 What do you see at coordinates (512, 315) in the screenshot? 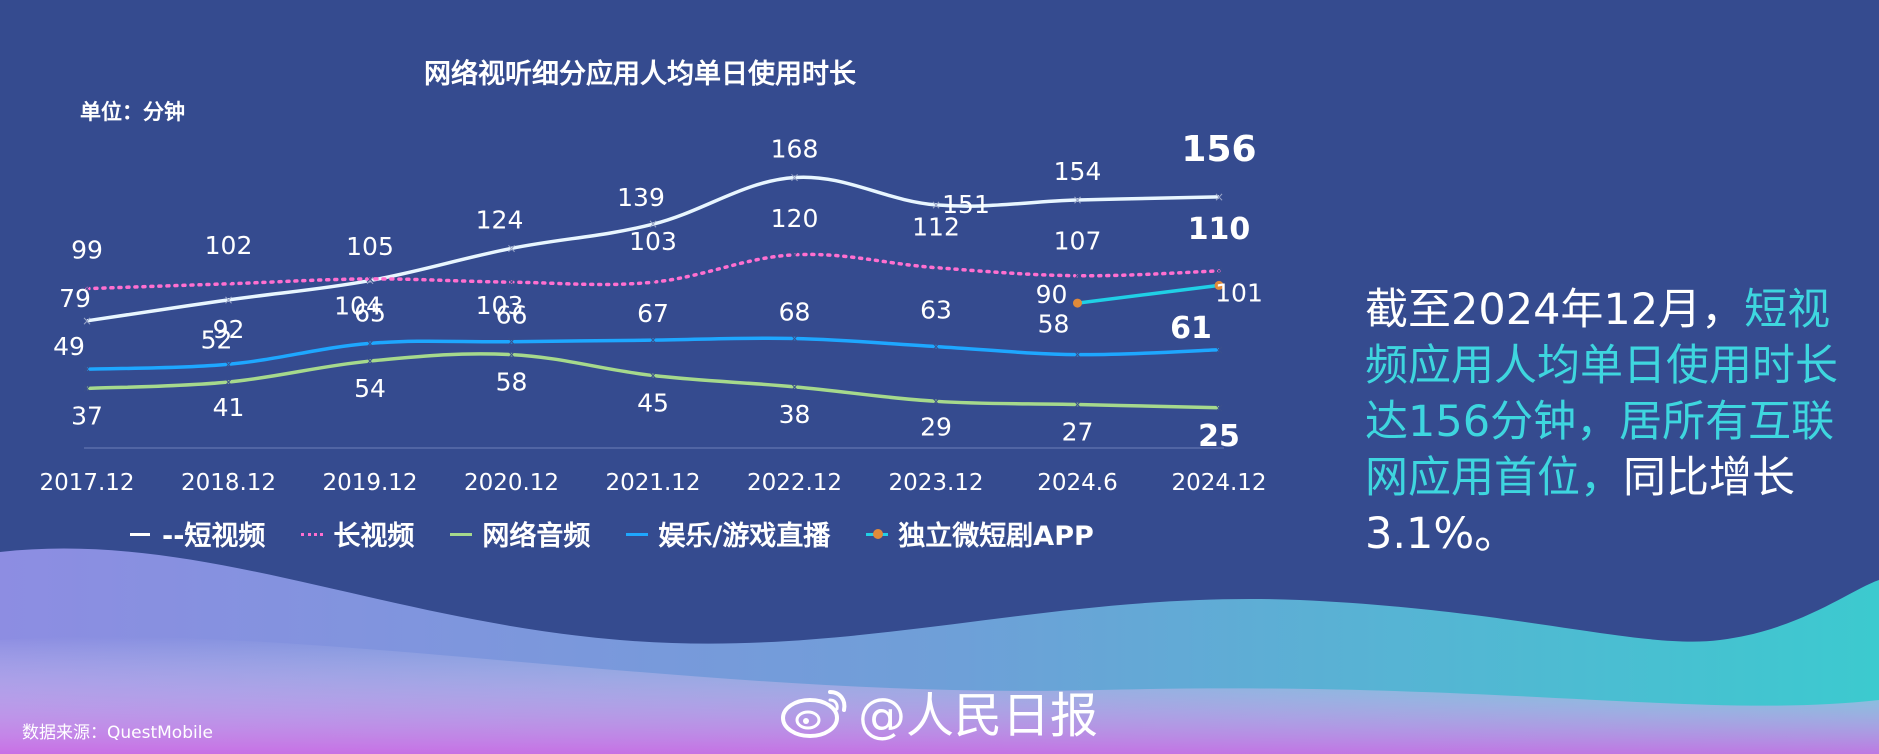
I see `data-label-live-stream: 66` at bounding box center [512, 315].